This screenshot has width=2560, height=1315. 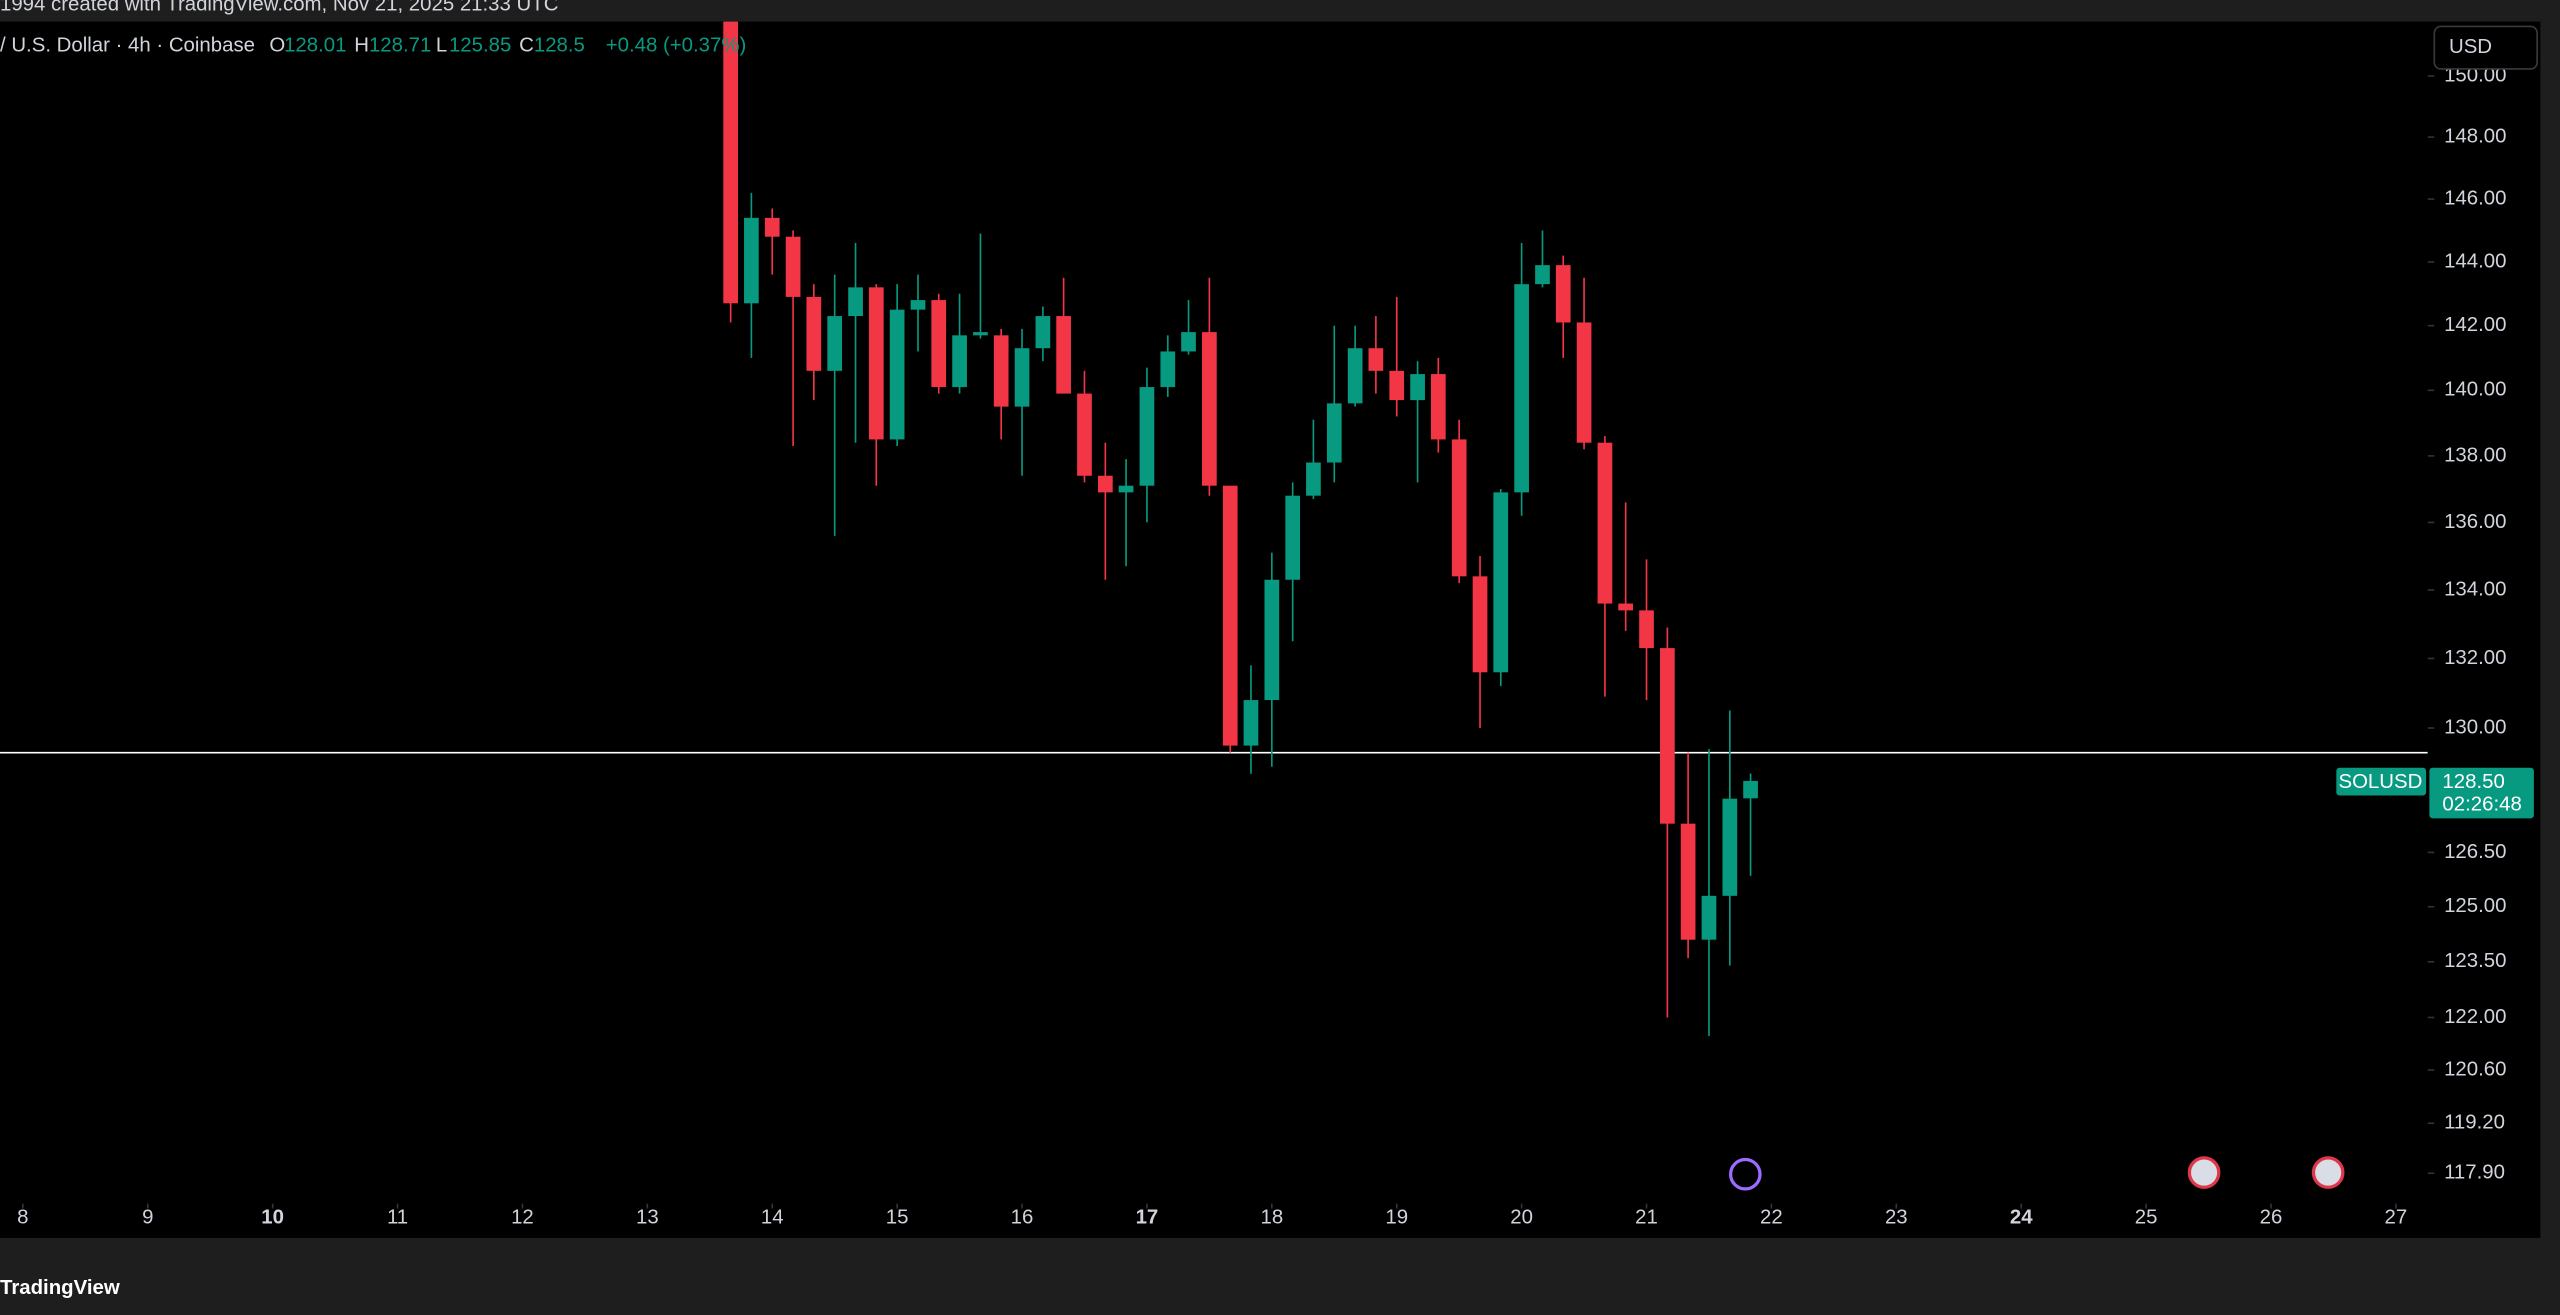 What do you see at coordinates (2473, 782) in the screenshot?
I see `price-tag-label: 128.50` at bounding box center [2473, 782].